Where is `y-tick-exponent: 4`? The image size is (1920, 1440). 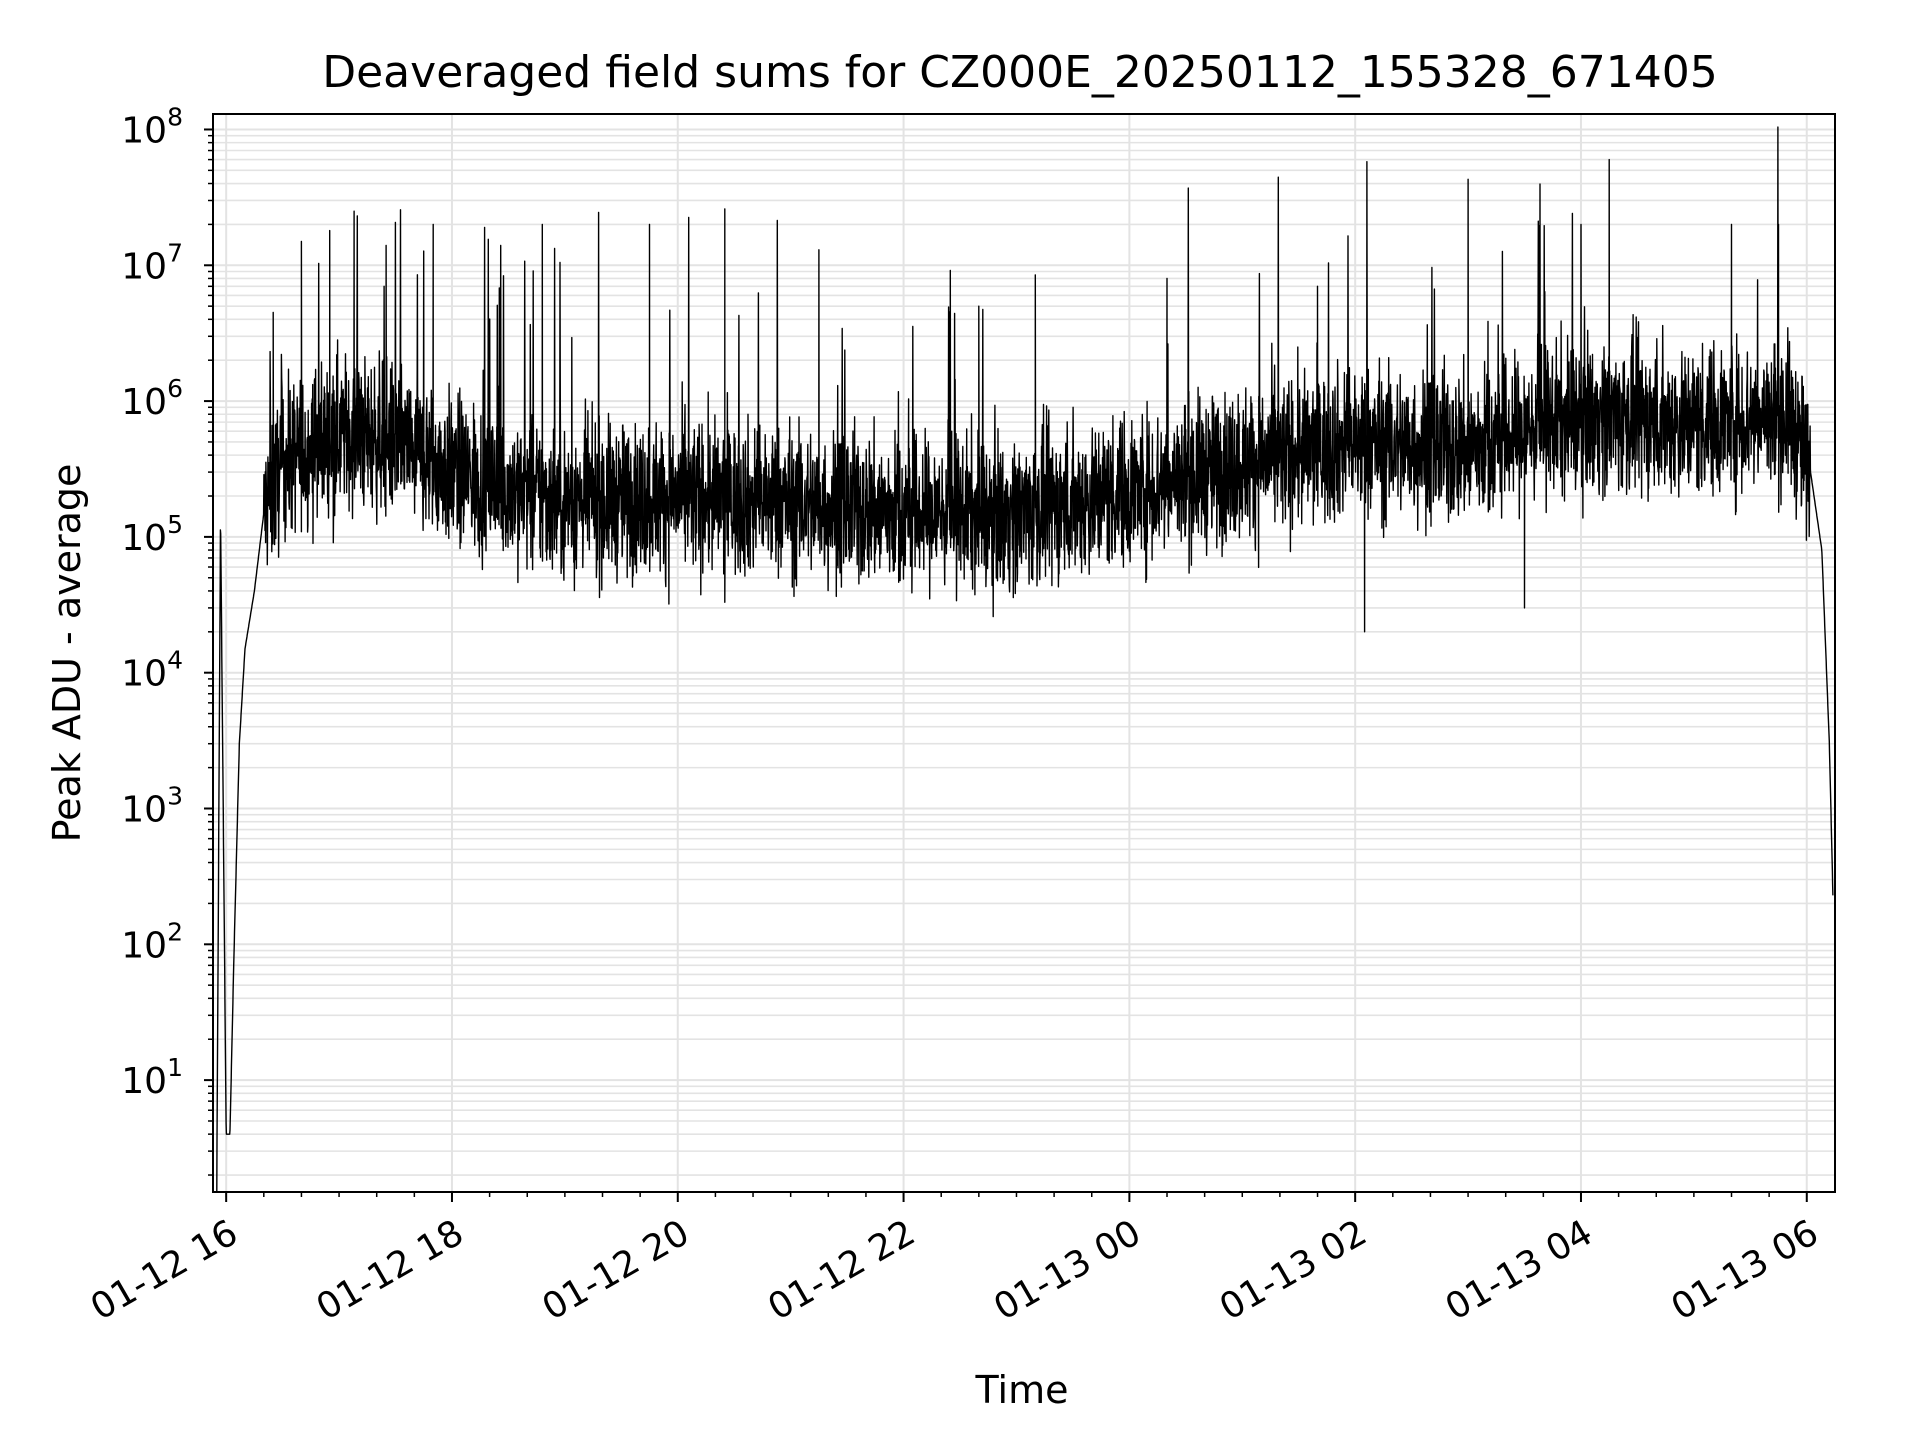
y-tick-exponent: 4 is located at coordinates (175, 660).